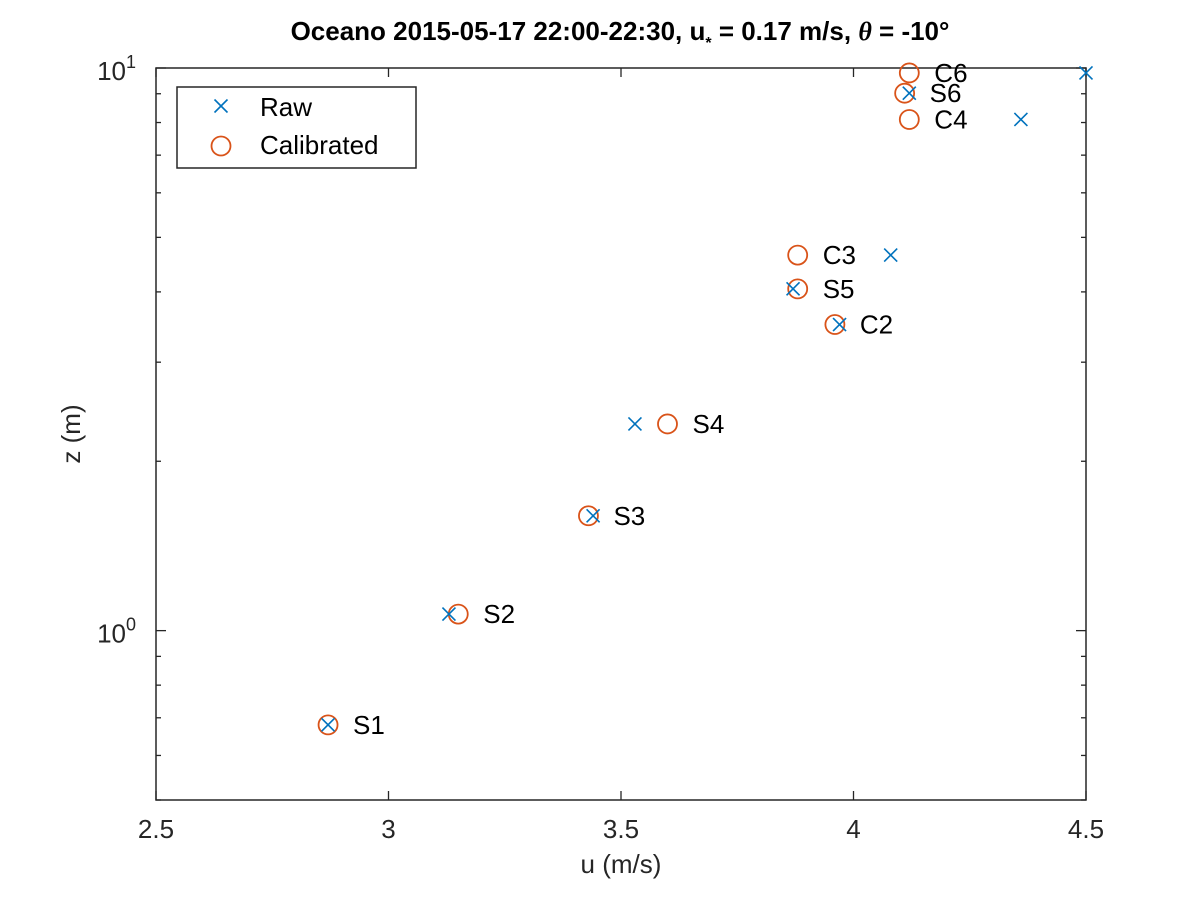  I want to click on legend-x-marker, so click(221, 106).